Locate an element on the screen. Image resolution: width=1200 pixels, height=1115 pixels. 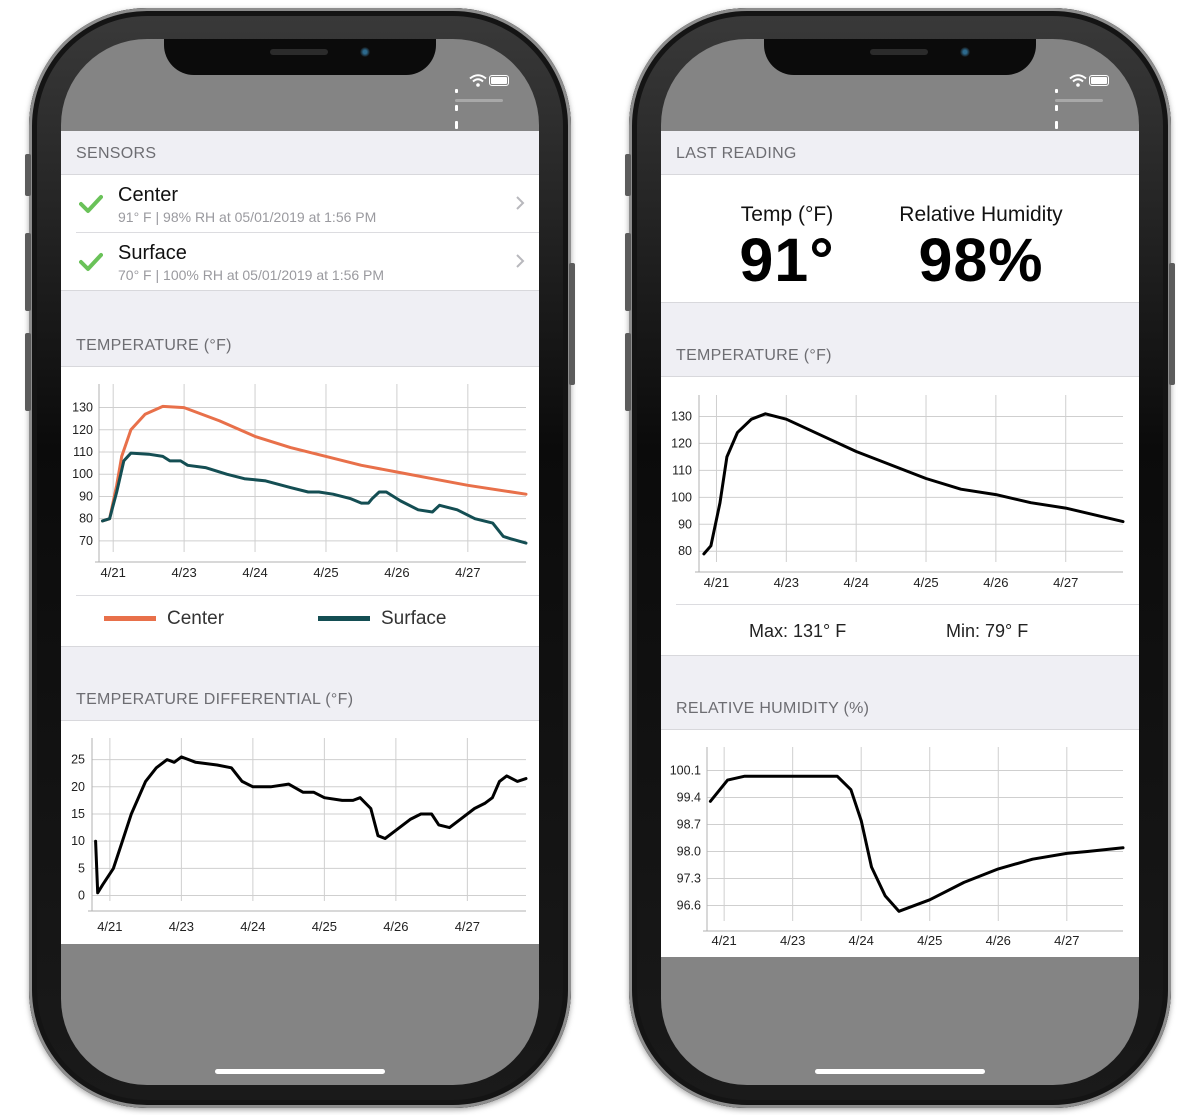
sensor-detail: 91° F | 98% RH at 05/01/2019 at 1:56 PM is located at coordinates (247, 217).